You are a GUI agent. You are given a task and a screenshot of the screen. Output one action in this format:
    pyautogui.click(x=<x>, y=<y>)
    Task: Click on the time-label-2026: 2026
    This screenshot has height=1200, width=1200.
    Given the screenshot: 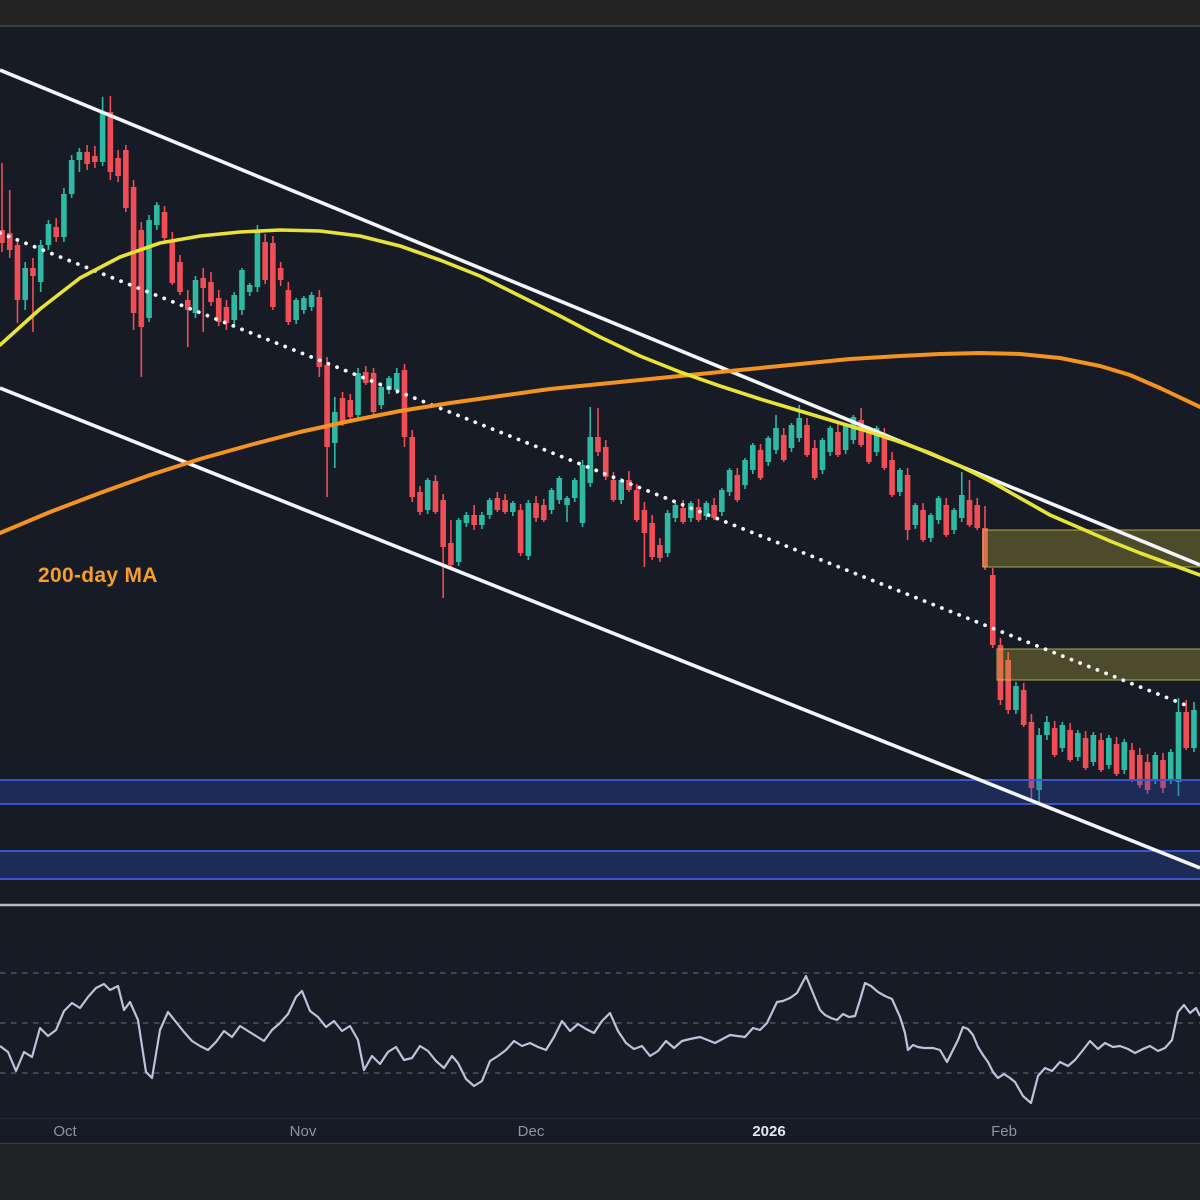 What is the action you would take?
    pyautogui.click(x=769, y=1131)
    